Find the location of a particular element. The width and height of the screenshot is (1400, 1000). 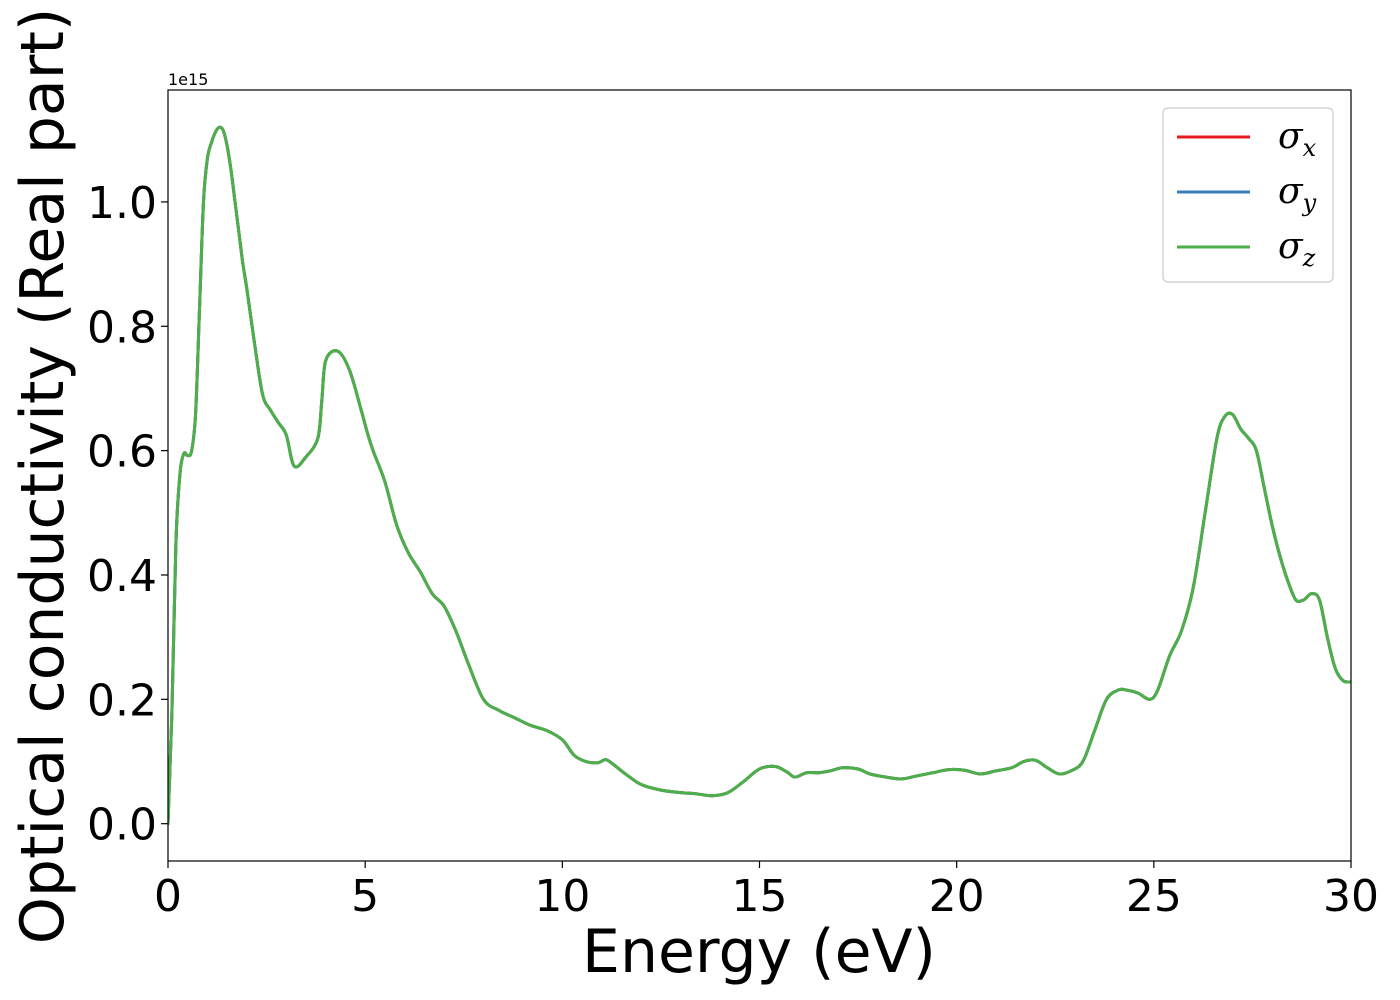

x-tick-label: 15 is located at coordinates (760, 896).